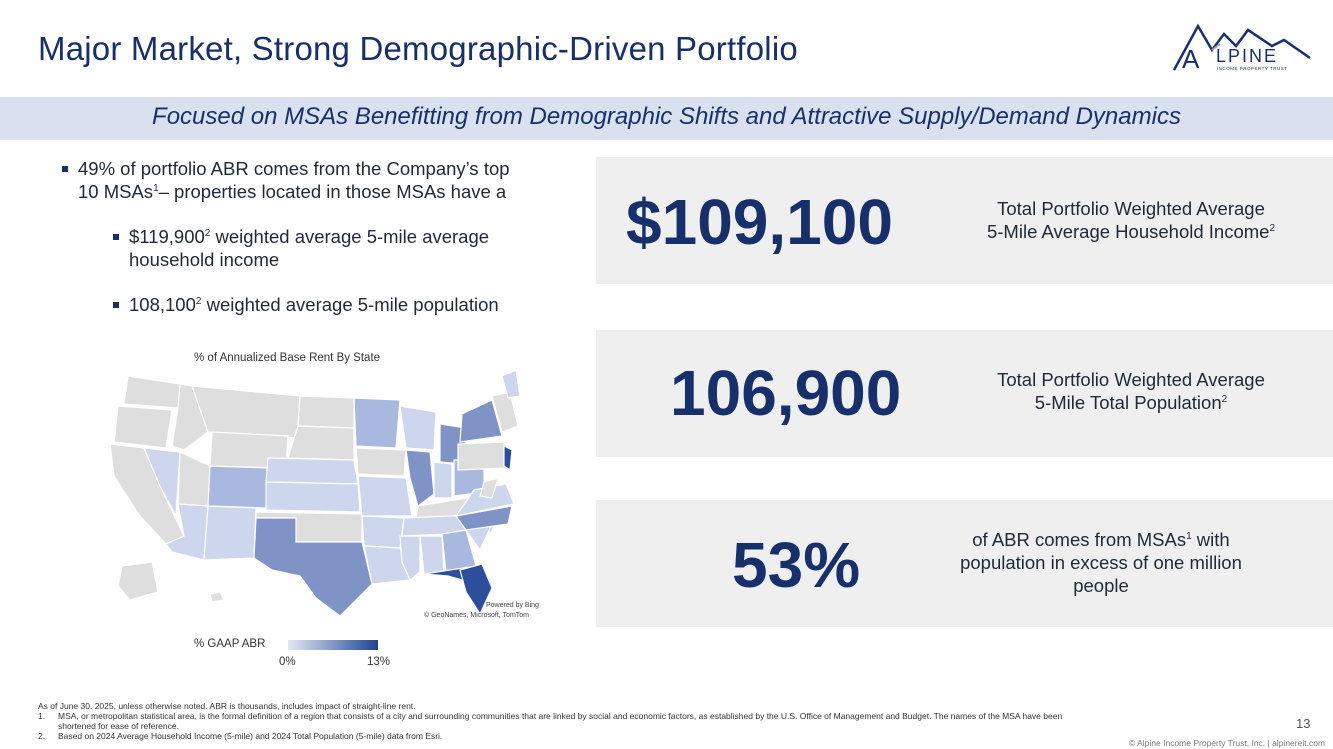 The image size is (1333, 749). What do you see at coordinates (476, 615) in the screenshot?
I see `map-attribution: © GeoNames, Microsoft, TomTom` at bounding box center [476, 615].